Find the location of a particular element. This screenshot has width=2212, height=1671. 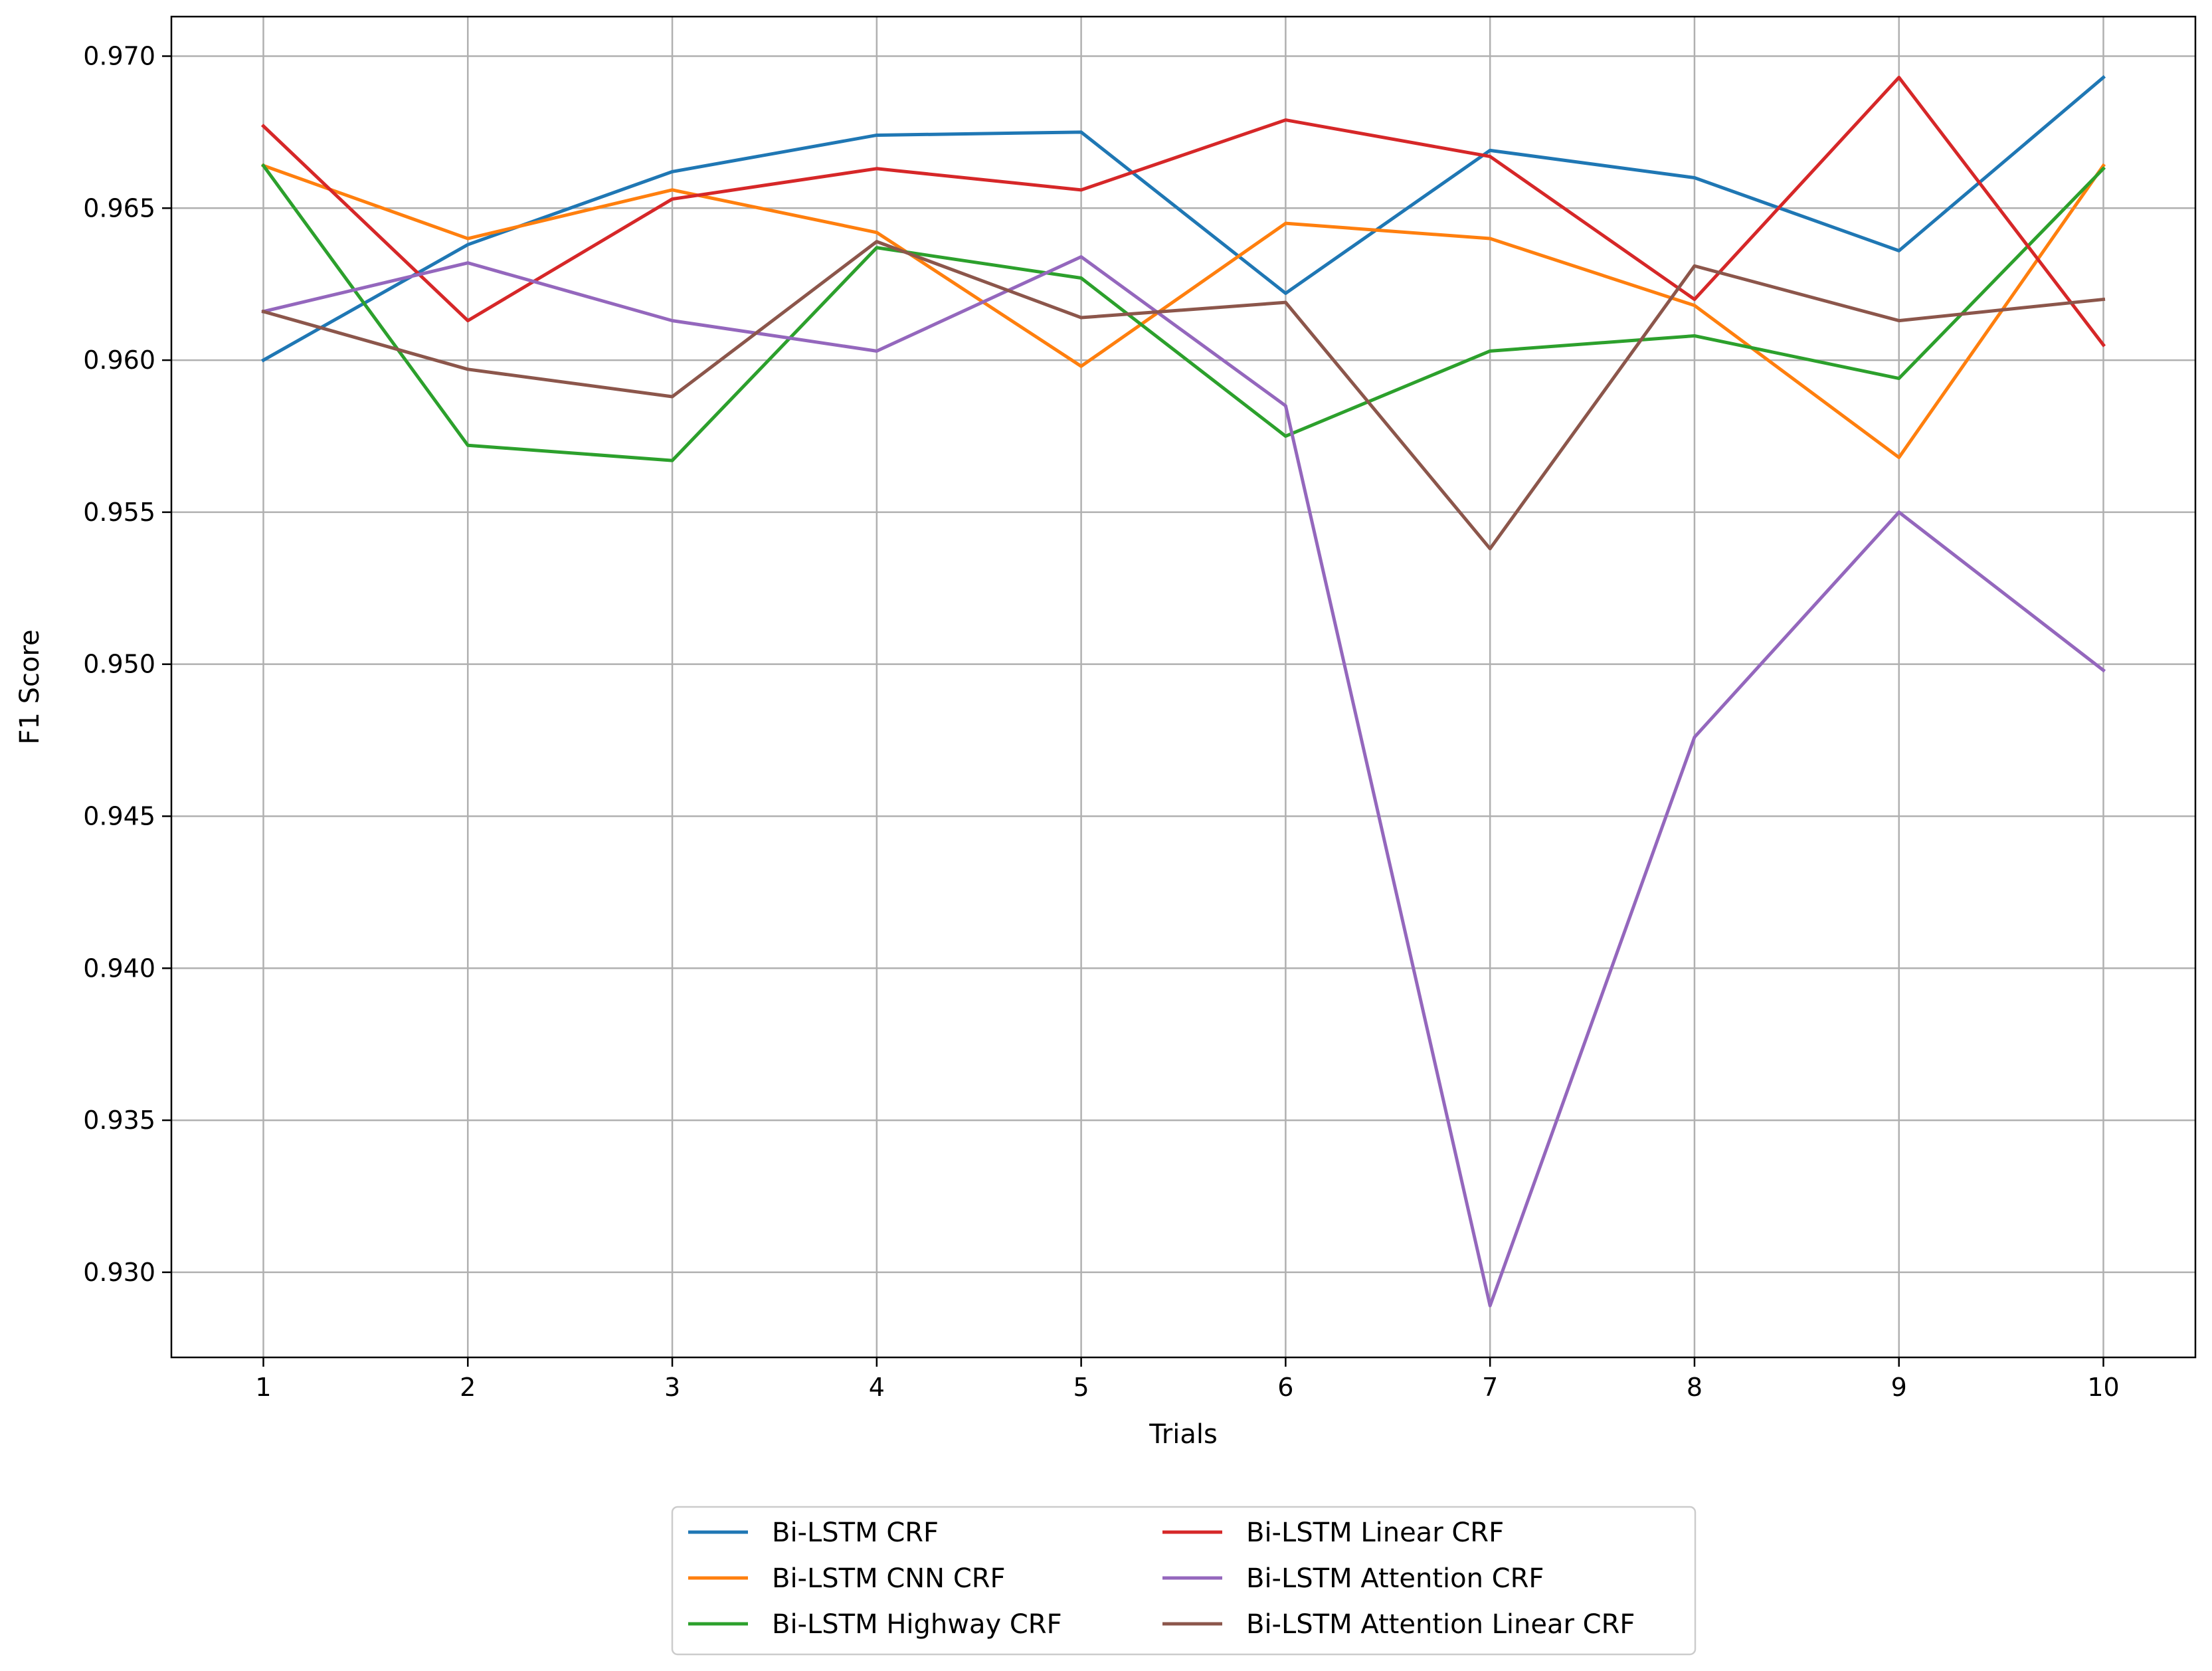

x-tick-label: 3 is located at coordinates (672, 1387).